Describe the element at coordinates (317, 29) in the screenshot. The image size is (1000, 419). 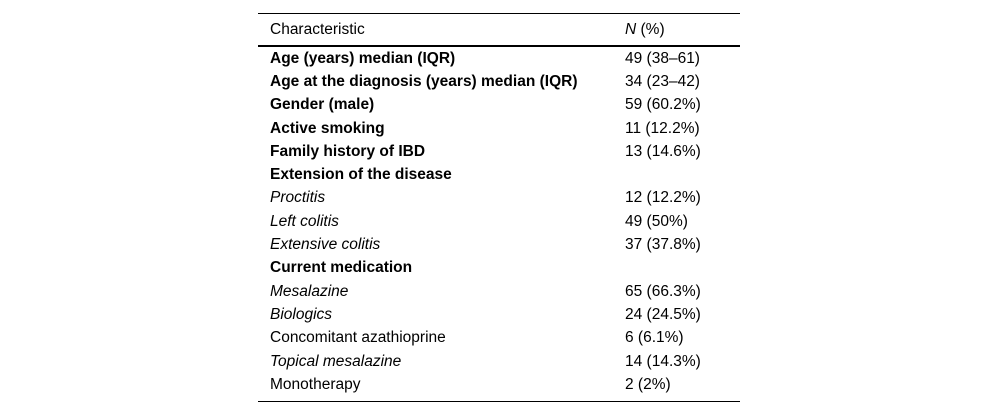
I see `column-header-characteristic: Characteristic` at that location.